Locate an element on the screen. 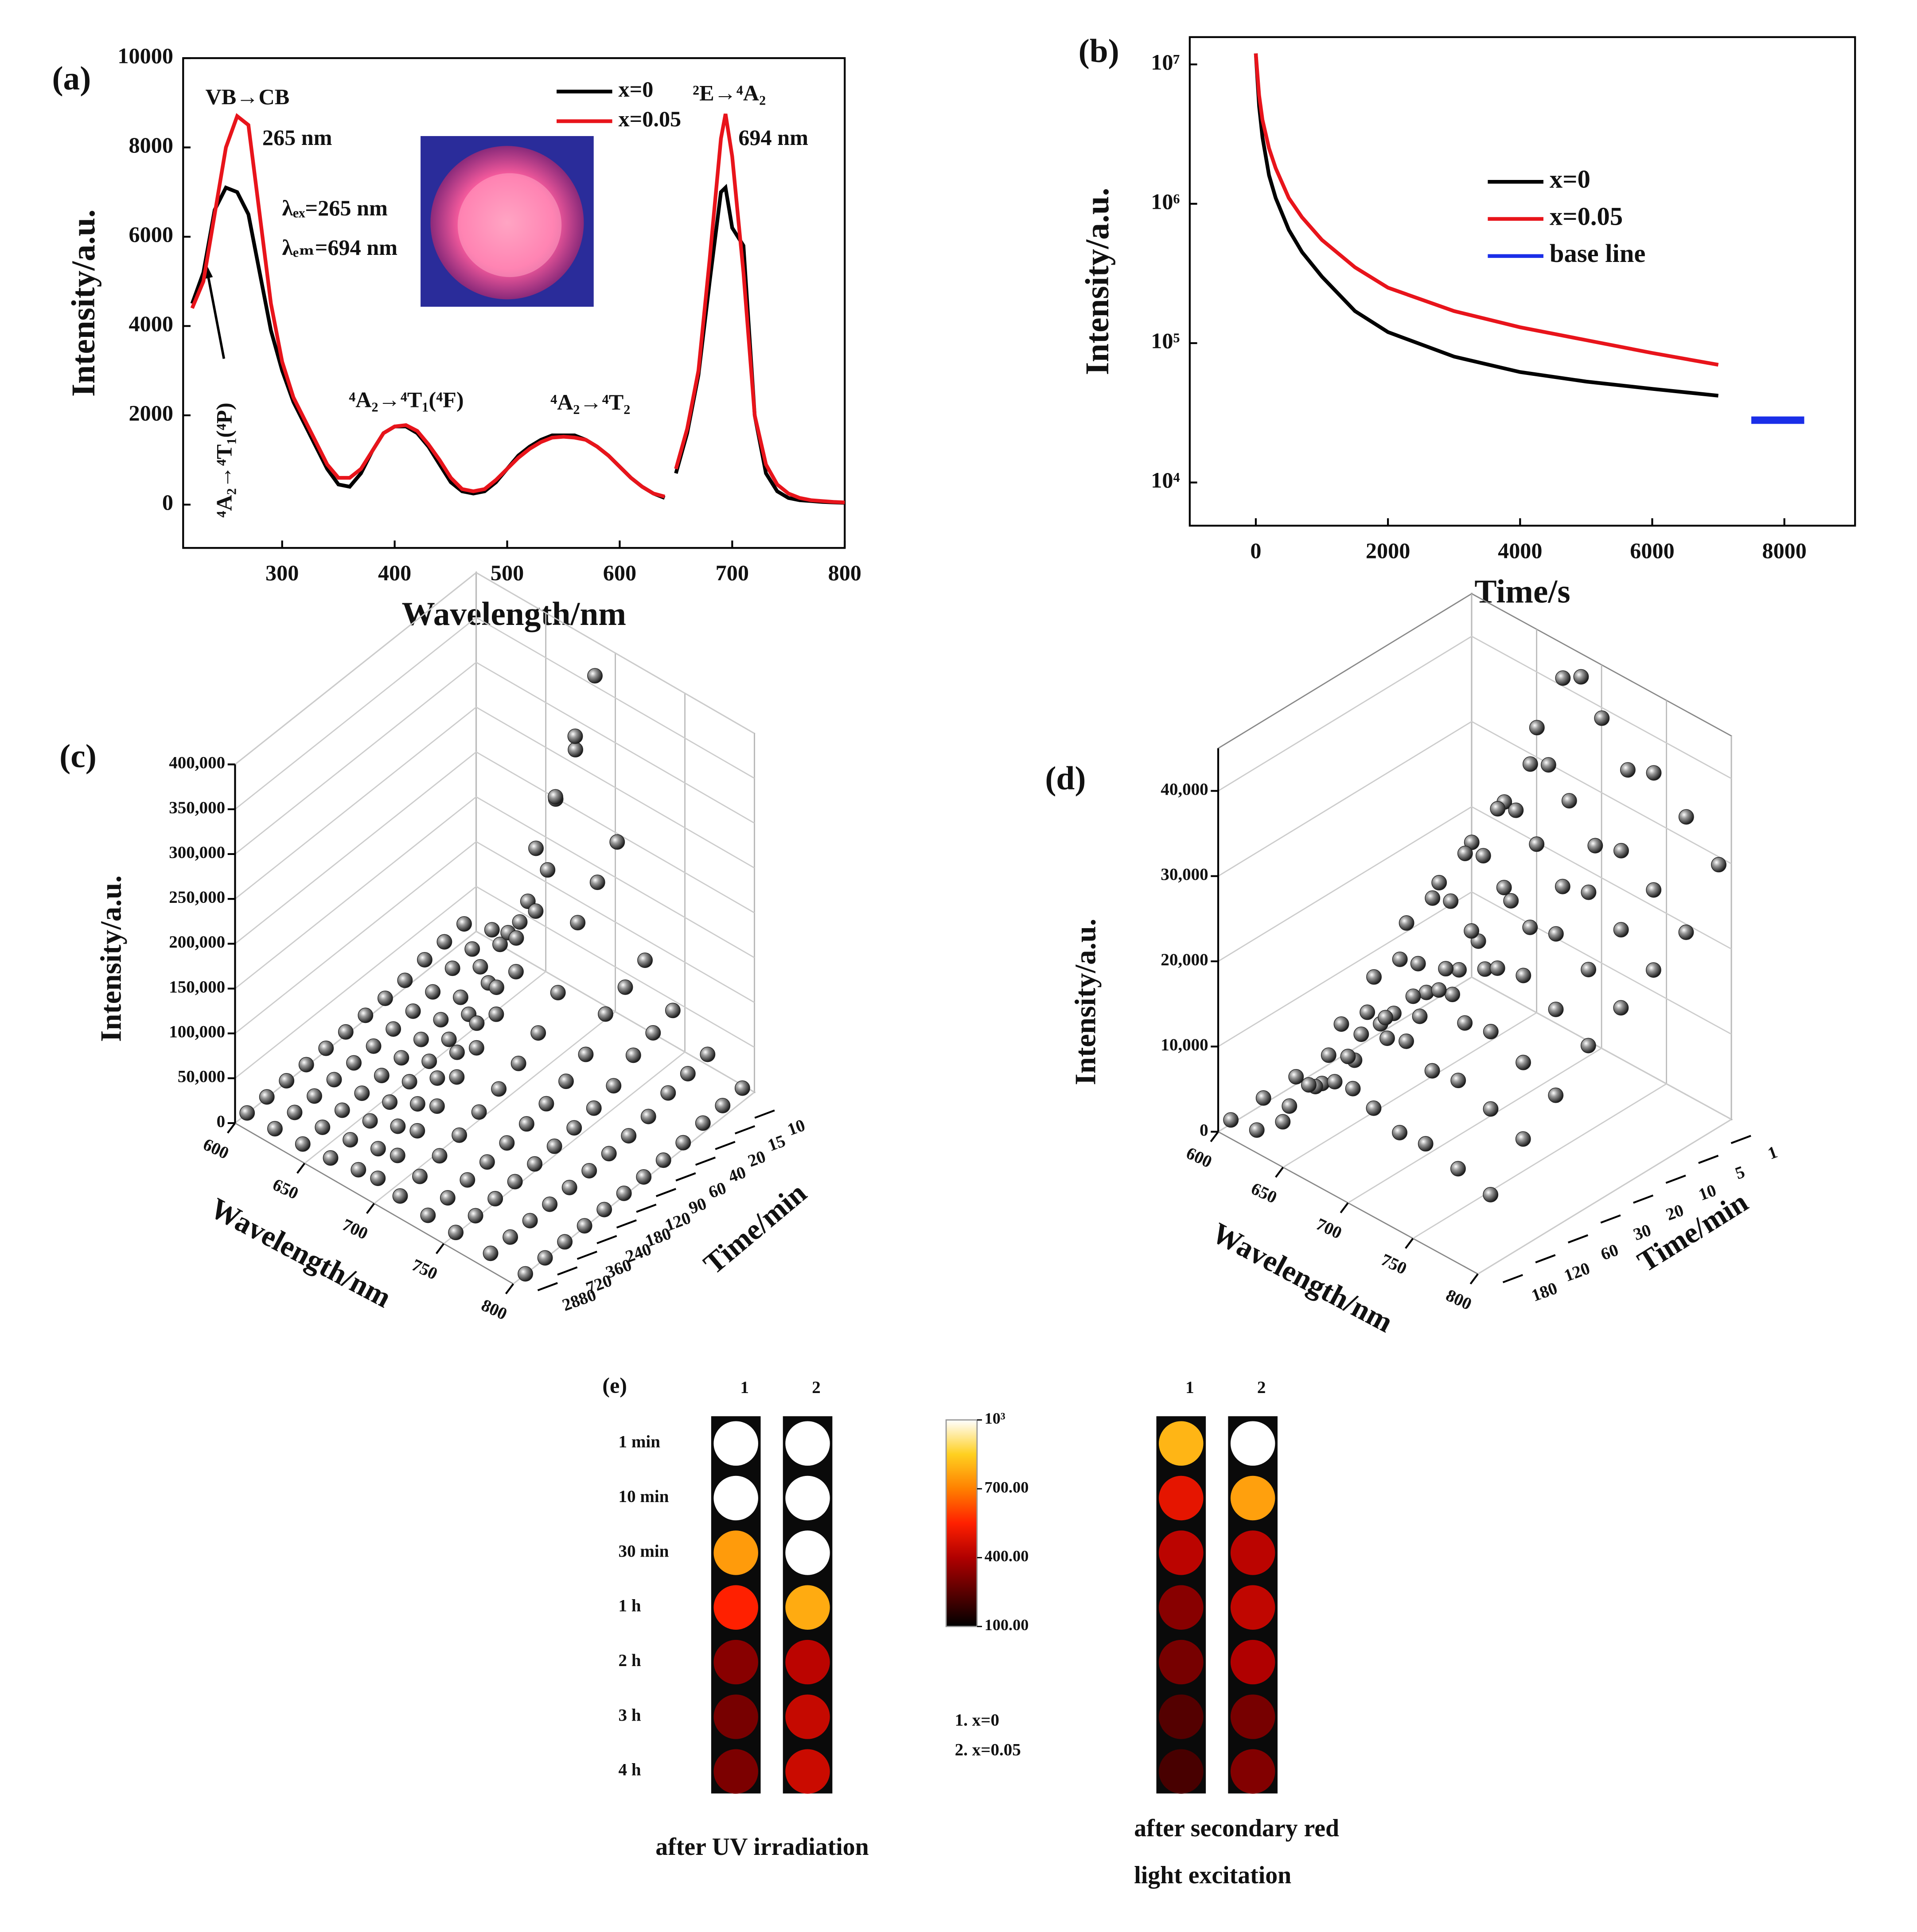 This screenshot has width=1917, height=1932. y-tick-label: 20 is located at coordinates (757, 1159).